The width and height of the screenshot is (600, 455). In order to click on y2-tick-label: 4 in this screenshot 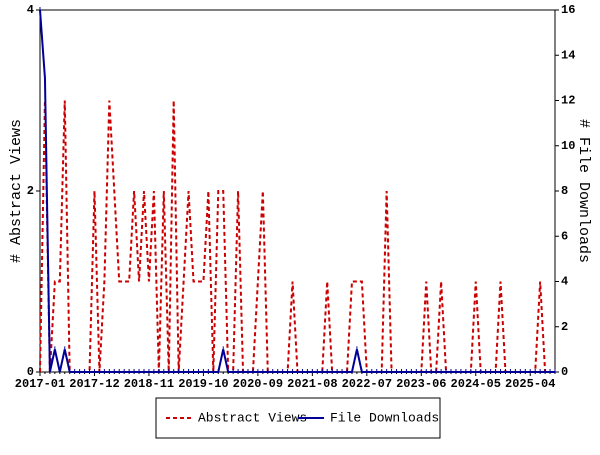, I will do `click(564, 282)`.